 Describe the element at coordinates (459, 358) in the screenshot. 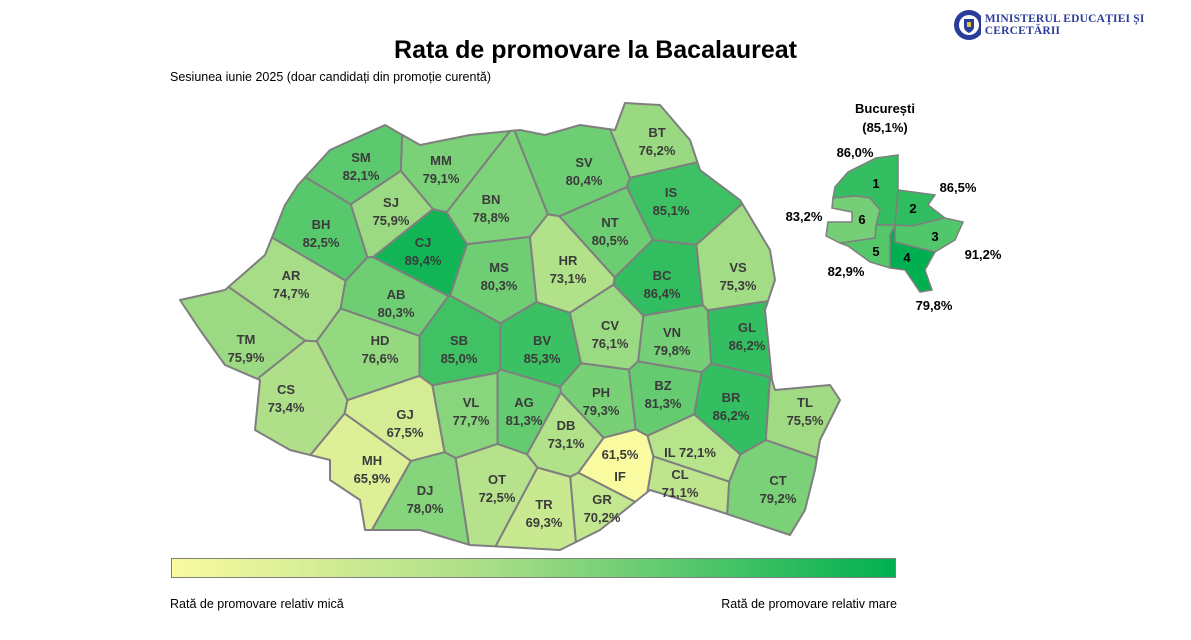

I see `county-rate: 85,0%` at that location.